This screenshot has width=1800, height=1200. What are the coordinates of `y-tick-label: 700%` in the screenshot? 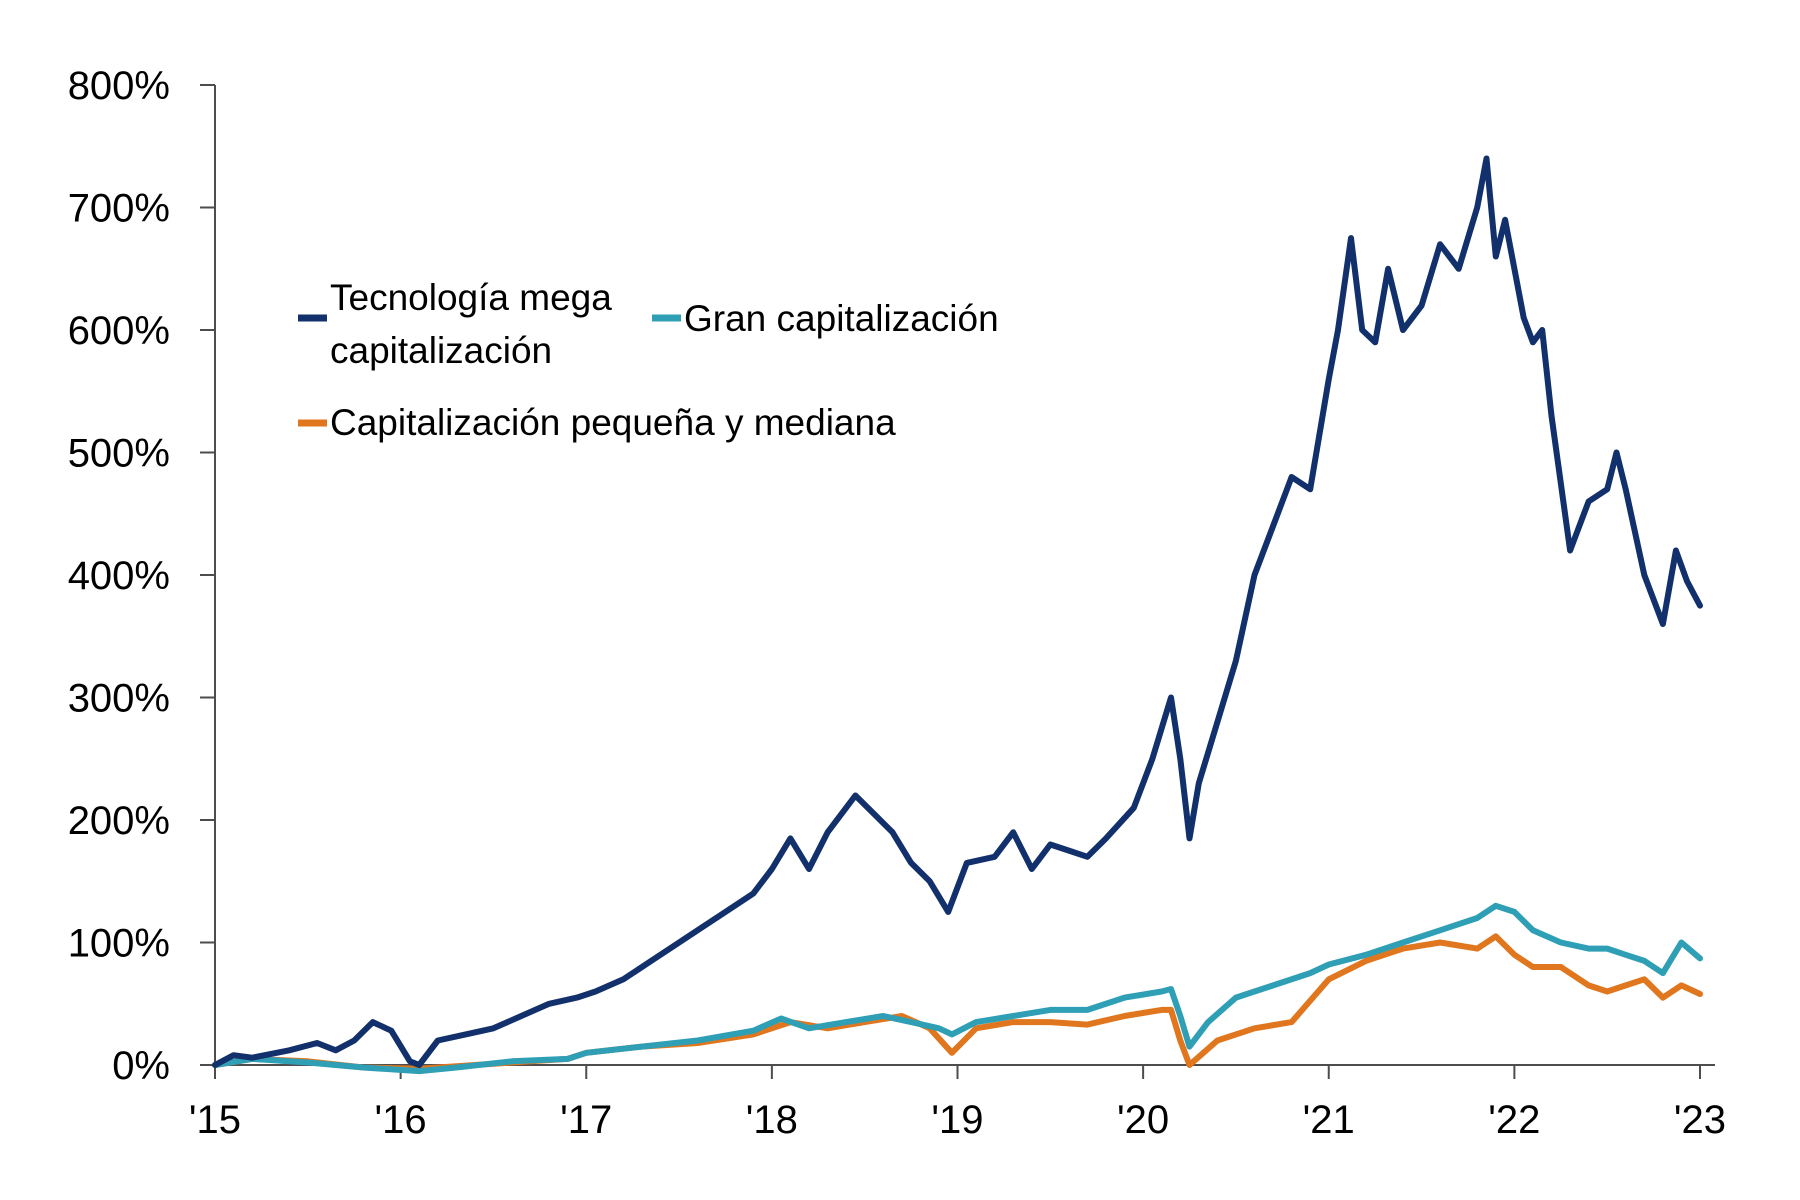 It's located at (119, 209).